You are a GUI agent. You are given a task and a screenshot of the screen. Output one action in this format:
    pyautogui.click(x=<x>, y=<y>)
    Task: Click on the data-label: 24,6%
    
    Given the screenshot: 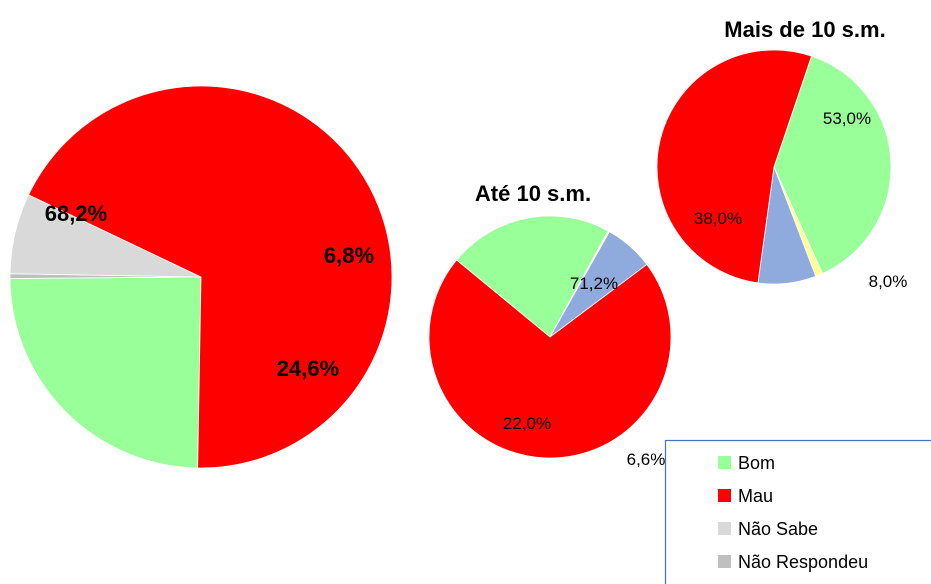 What is the action you would take?
    pyautogui.click(x=308, y=368)
    